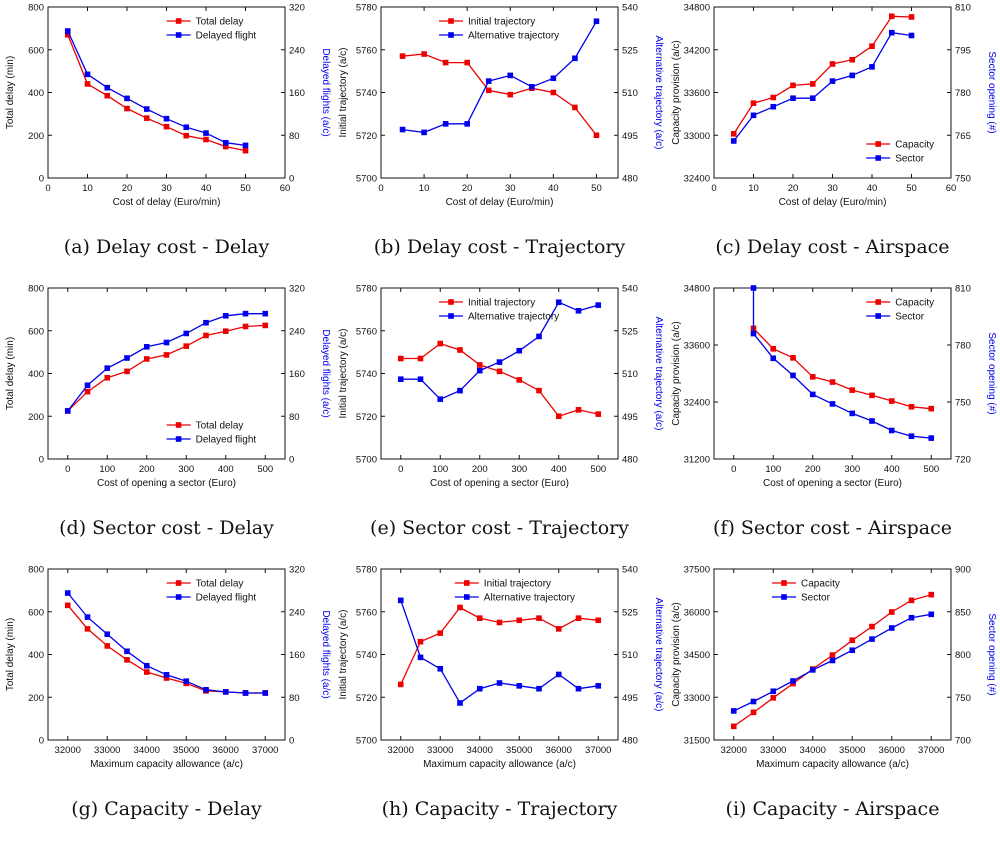 This screenshot has height=843, width=1000. Describe the element at coordinates (963, 346) in the screenshot. I see `y-right-tick-label: 780` at that location.